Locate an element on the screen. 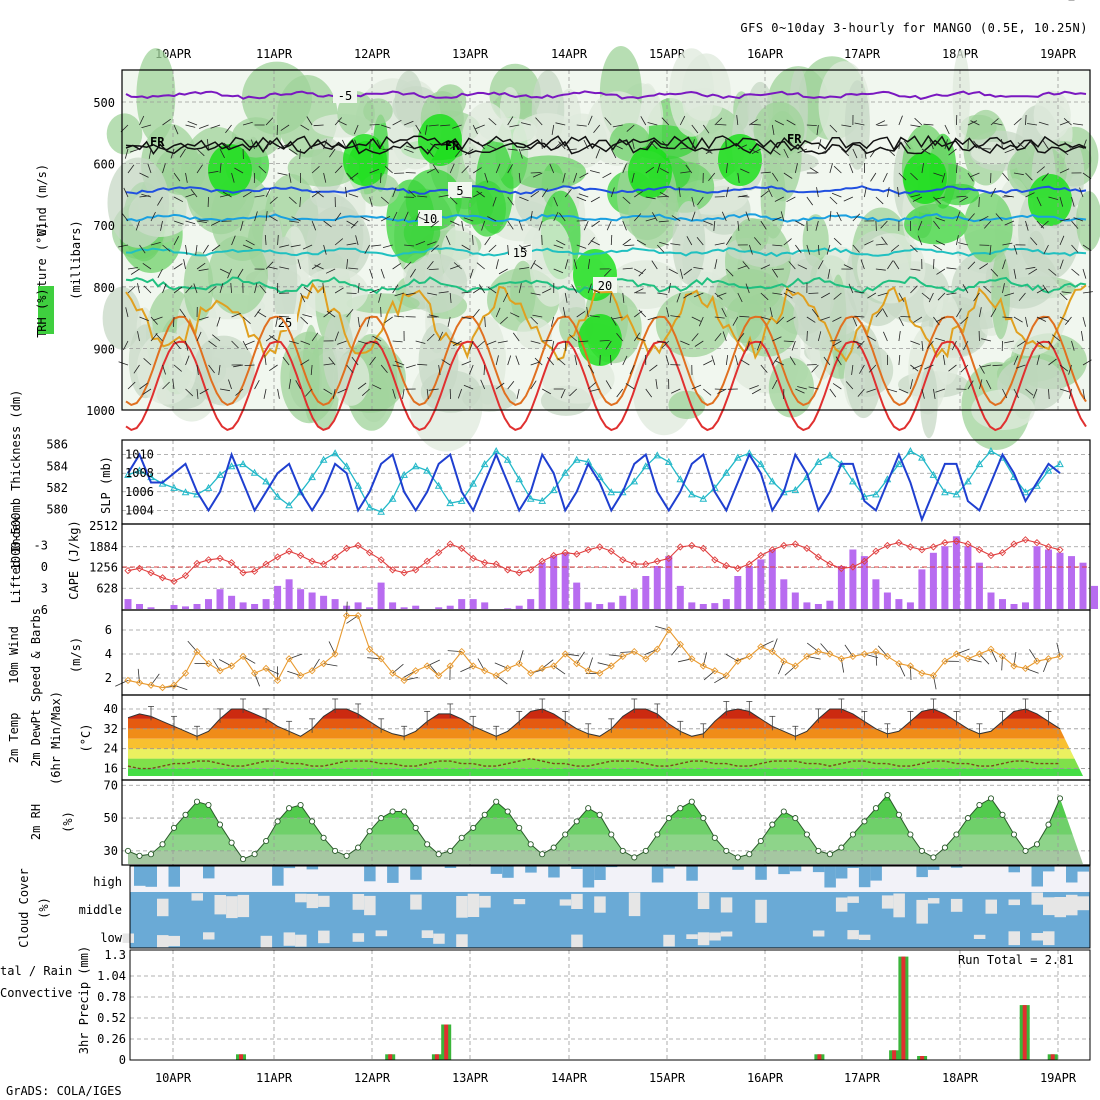 The height and width of the screenshot is (1100, 1100). li-tick-label: -3 is located at coordinates (41, 546).